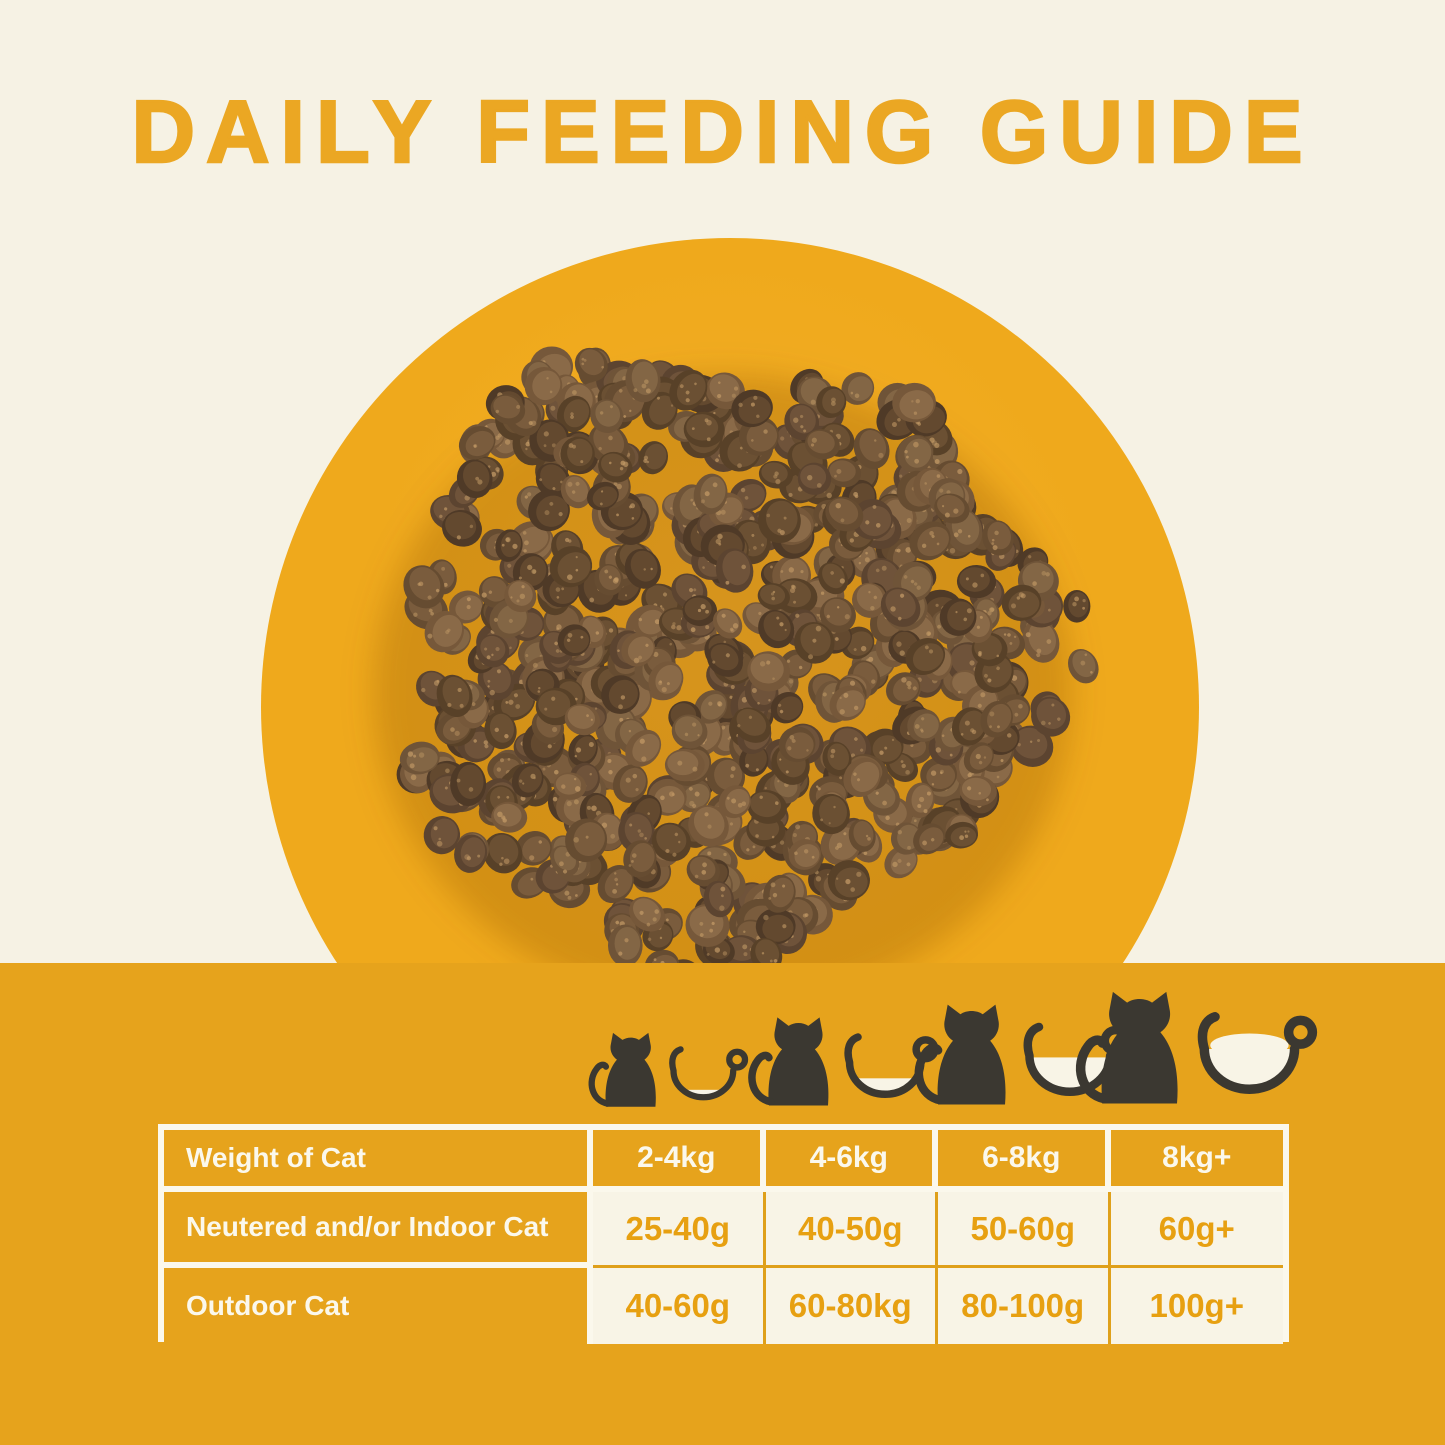 The height and width of the screenshot is (1445, 1445). What do you see at coordinates (722, 131) in the screenshot?
I see `page-title: DAILY FEEDING GUIDE` at bounding box center [722, 131].